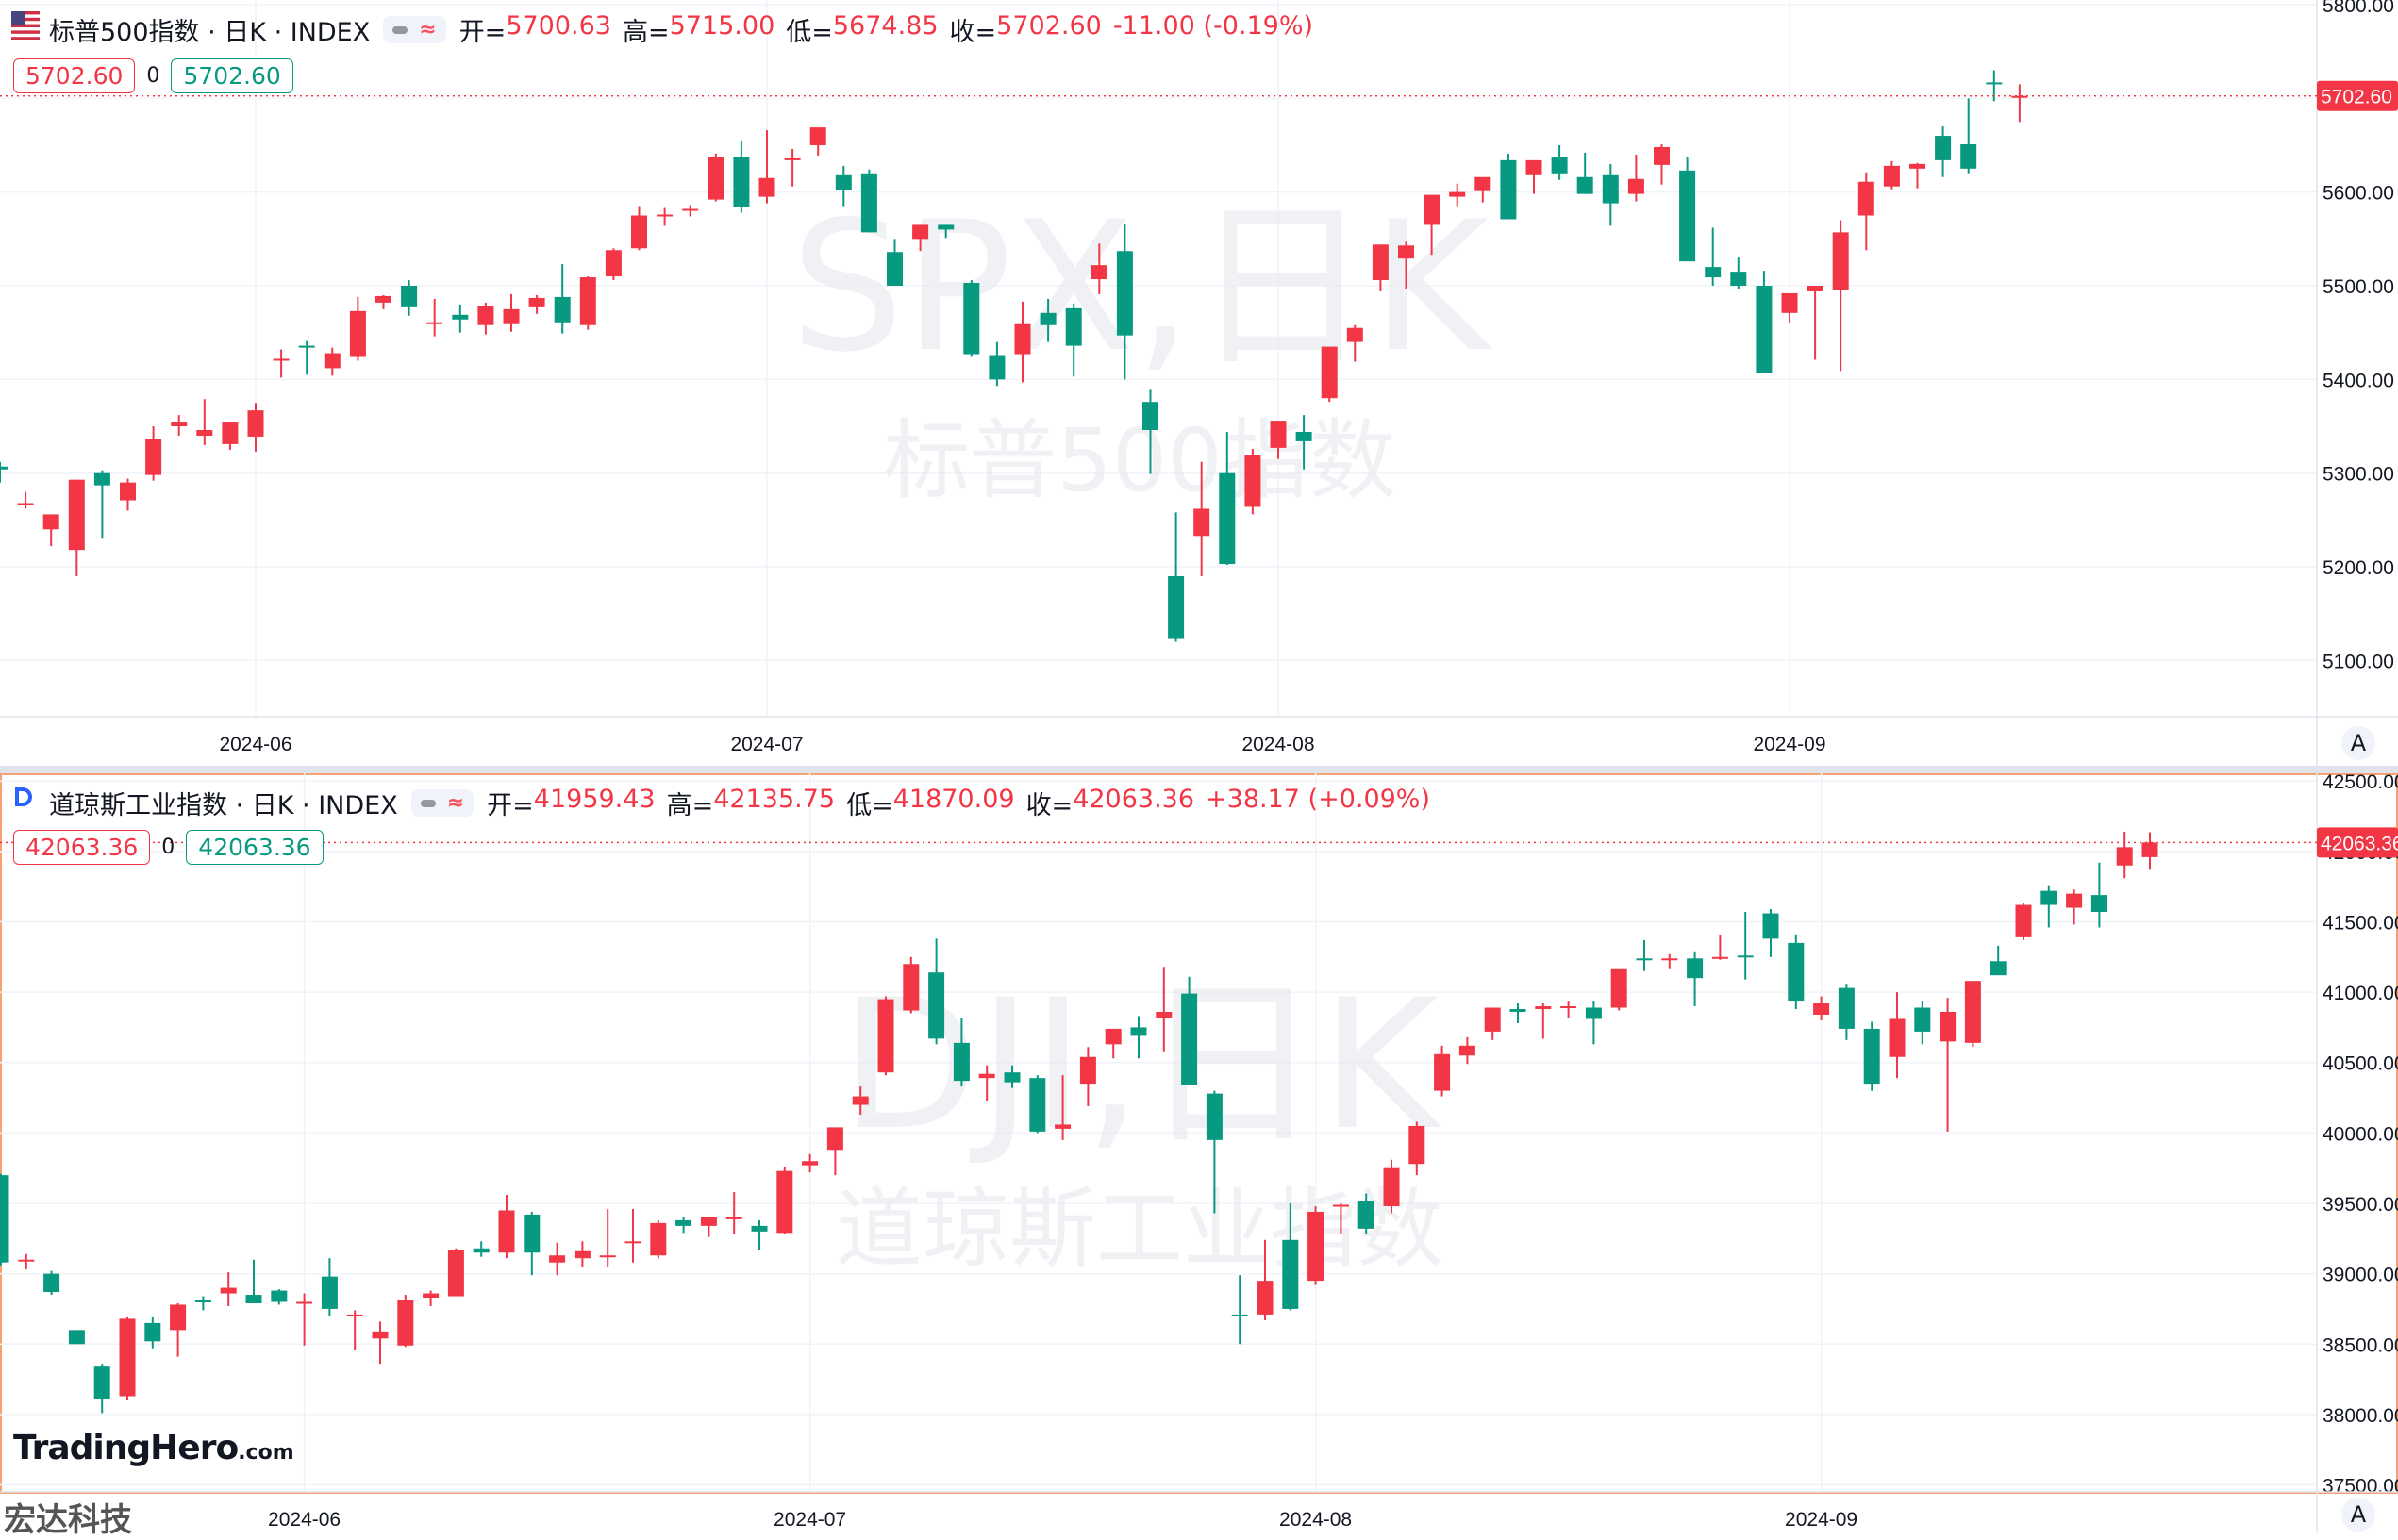 The image size is (2398, 1540). Describe the element at coordinates (400, 29) in the screenshot. I see `hide-icon` at that location.